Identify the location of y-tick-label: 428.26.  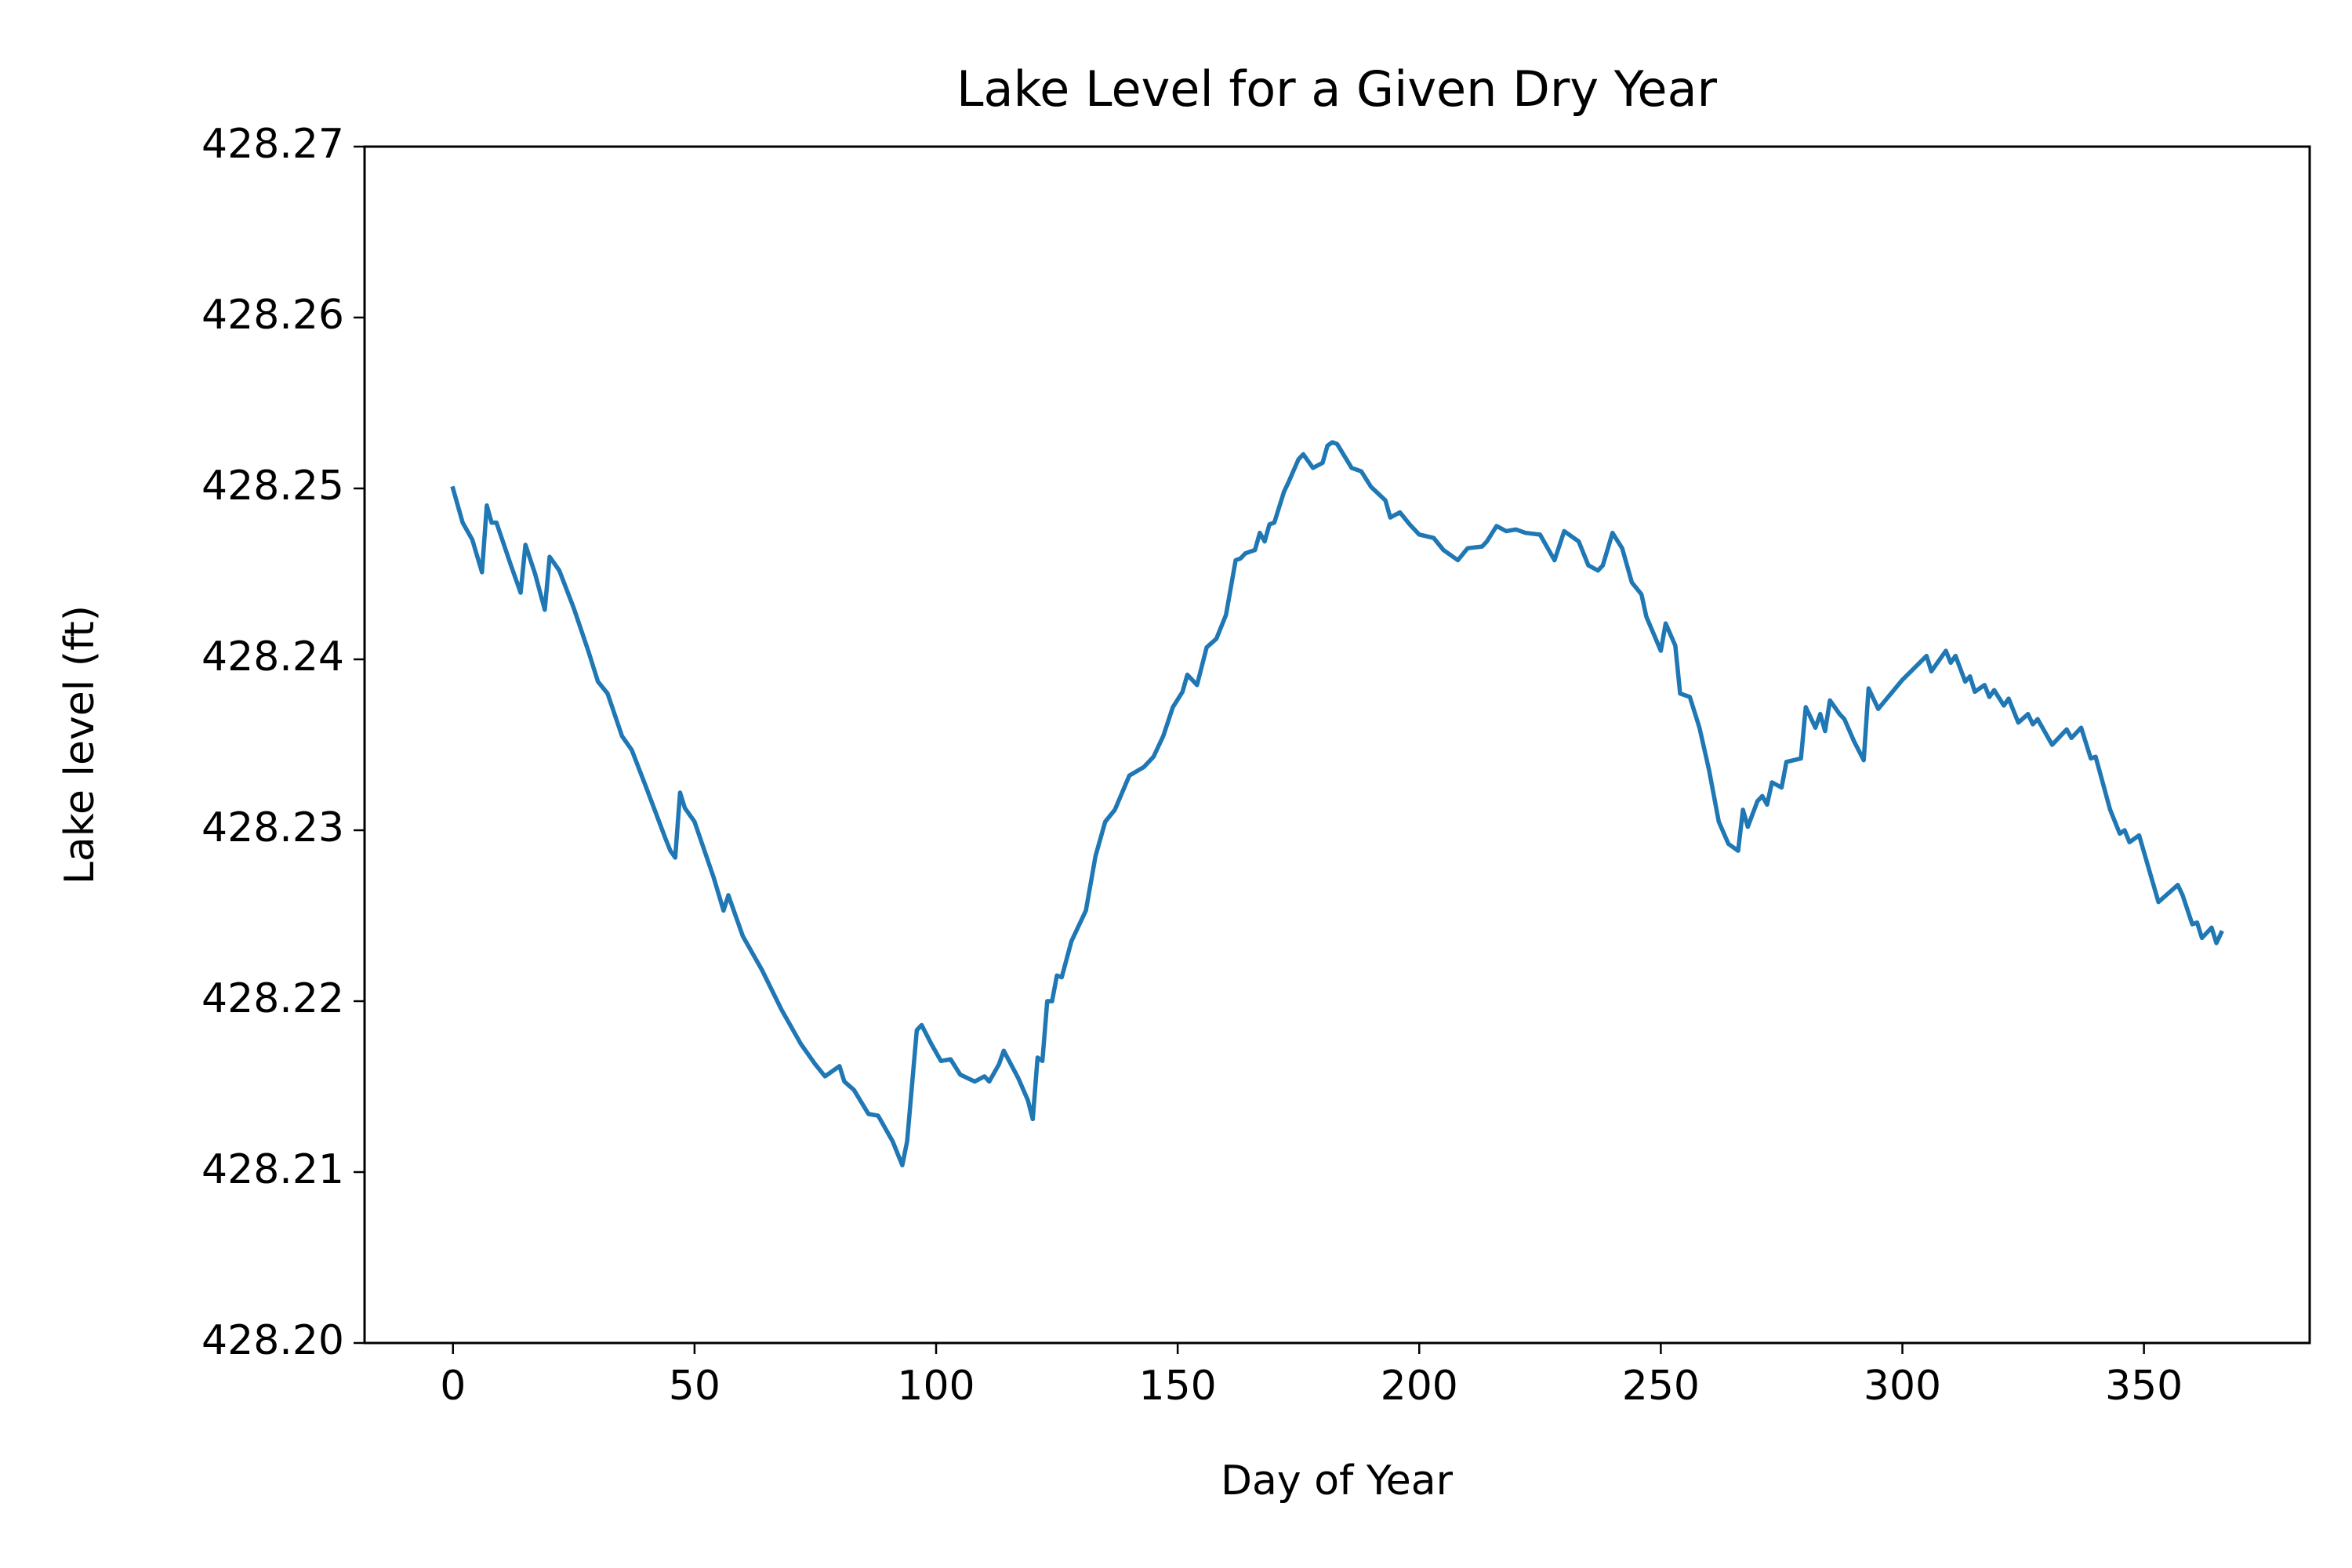
(272, 315).